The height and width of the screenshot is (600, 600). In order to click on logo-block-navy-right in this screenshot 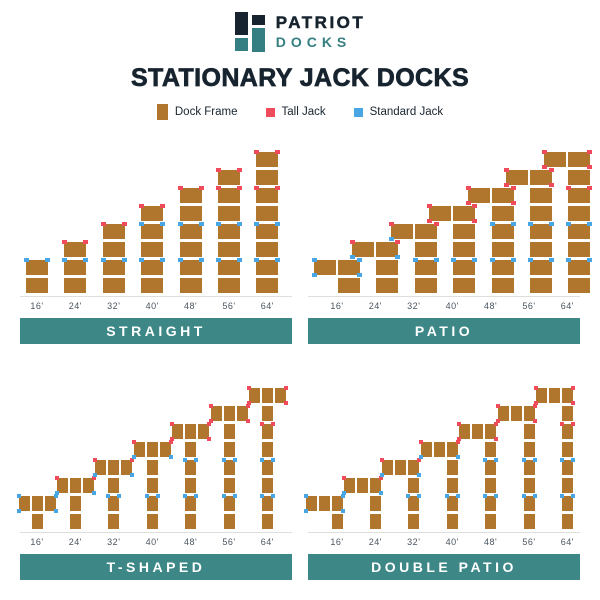, I will do `click(258, 20)`.